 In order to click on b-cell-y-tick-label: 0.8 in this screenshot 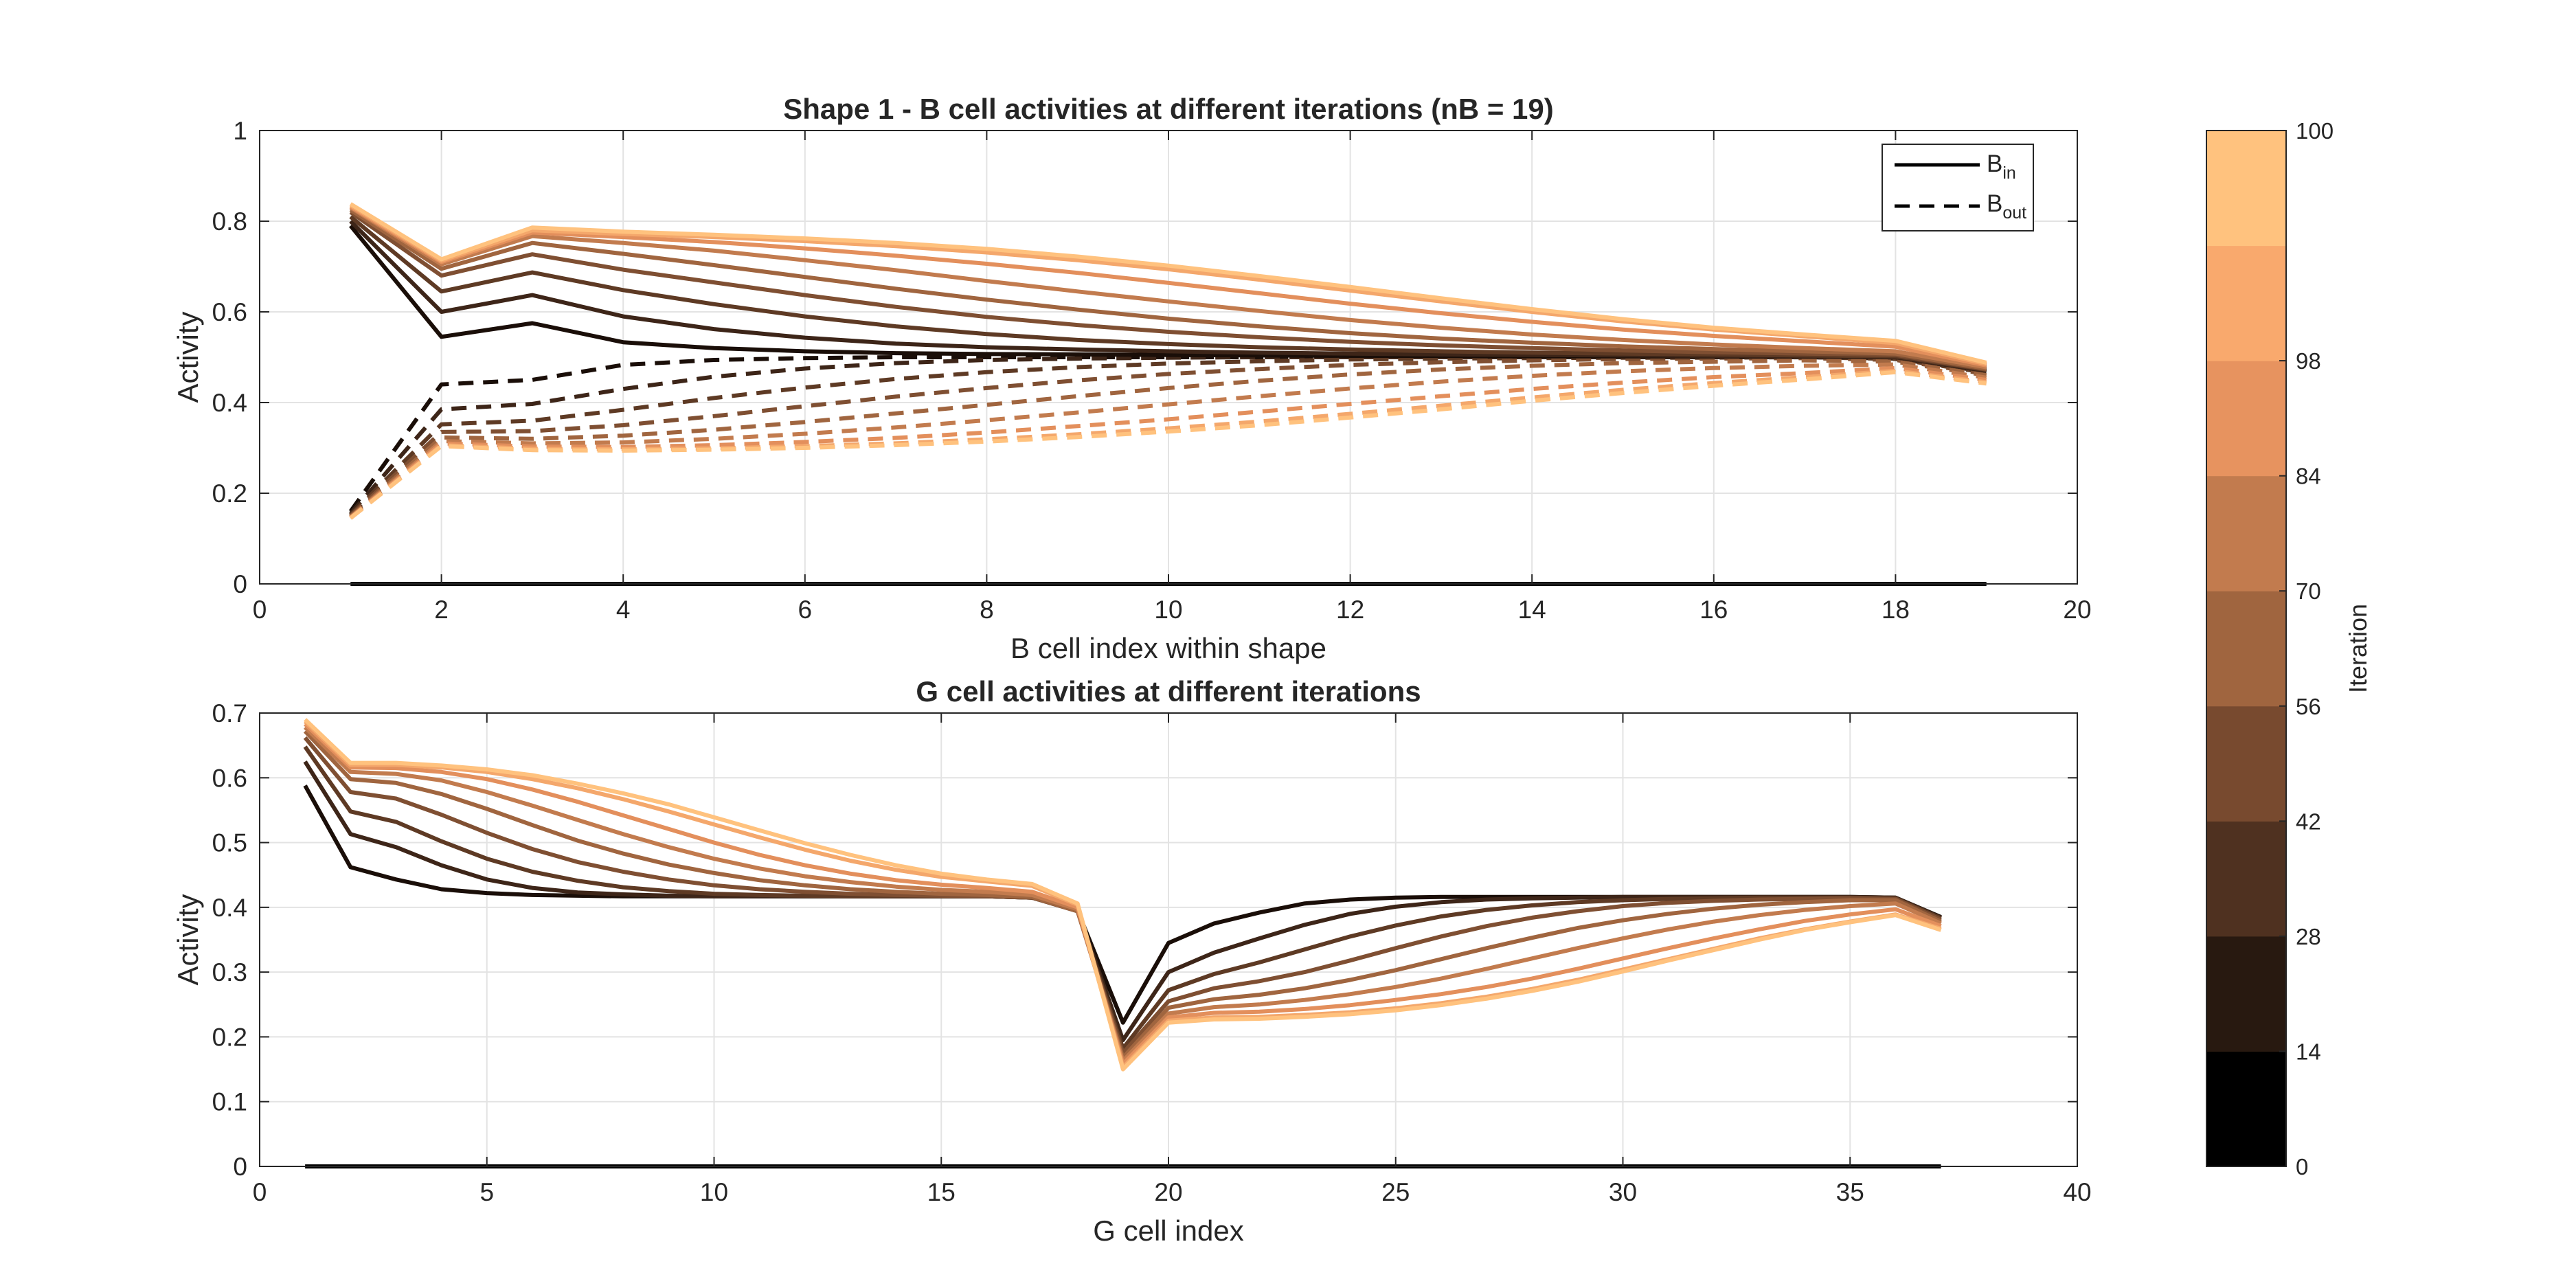, I will do `click(229, 221)`.